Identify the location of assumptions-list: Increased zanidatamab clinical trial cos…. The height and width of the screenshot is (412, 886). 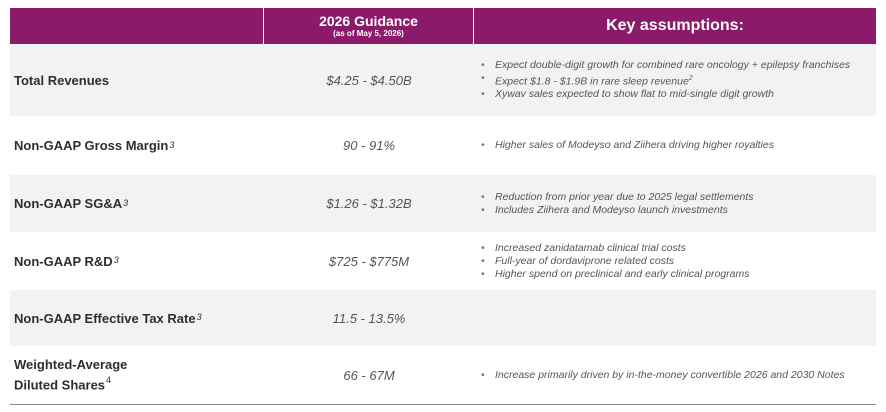
(615, 261).